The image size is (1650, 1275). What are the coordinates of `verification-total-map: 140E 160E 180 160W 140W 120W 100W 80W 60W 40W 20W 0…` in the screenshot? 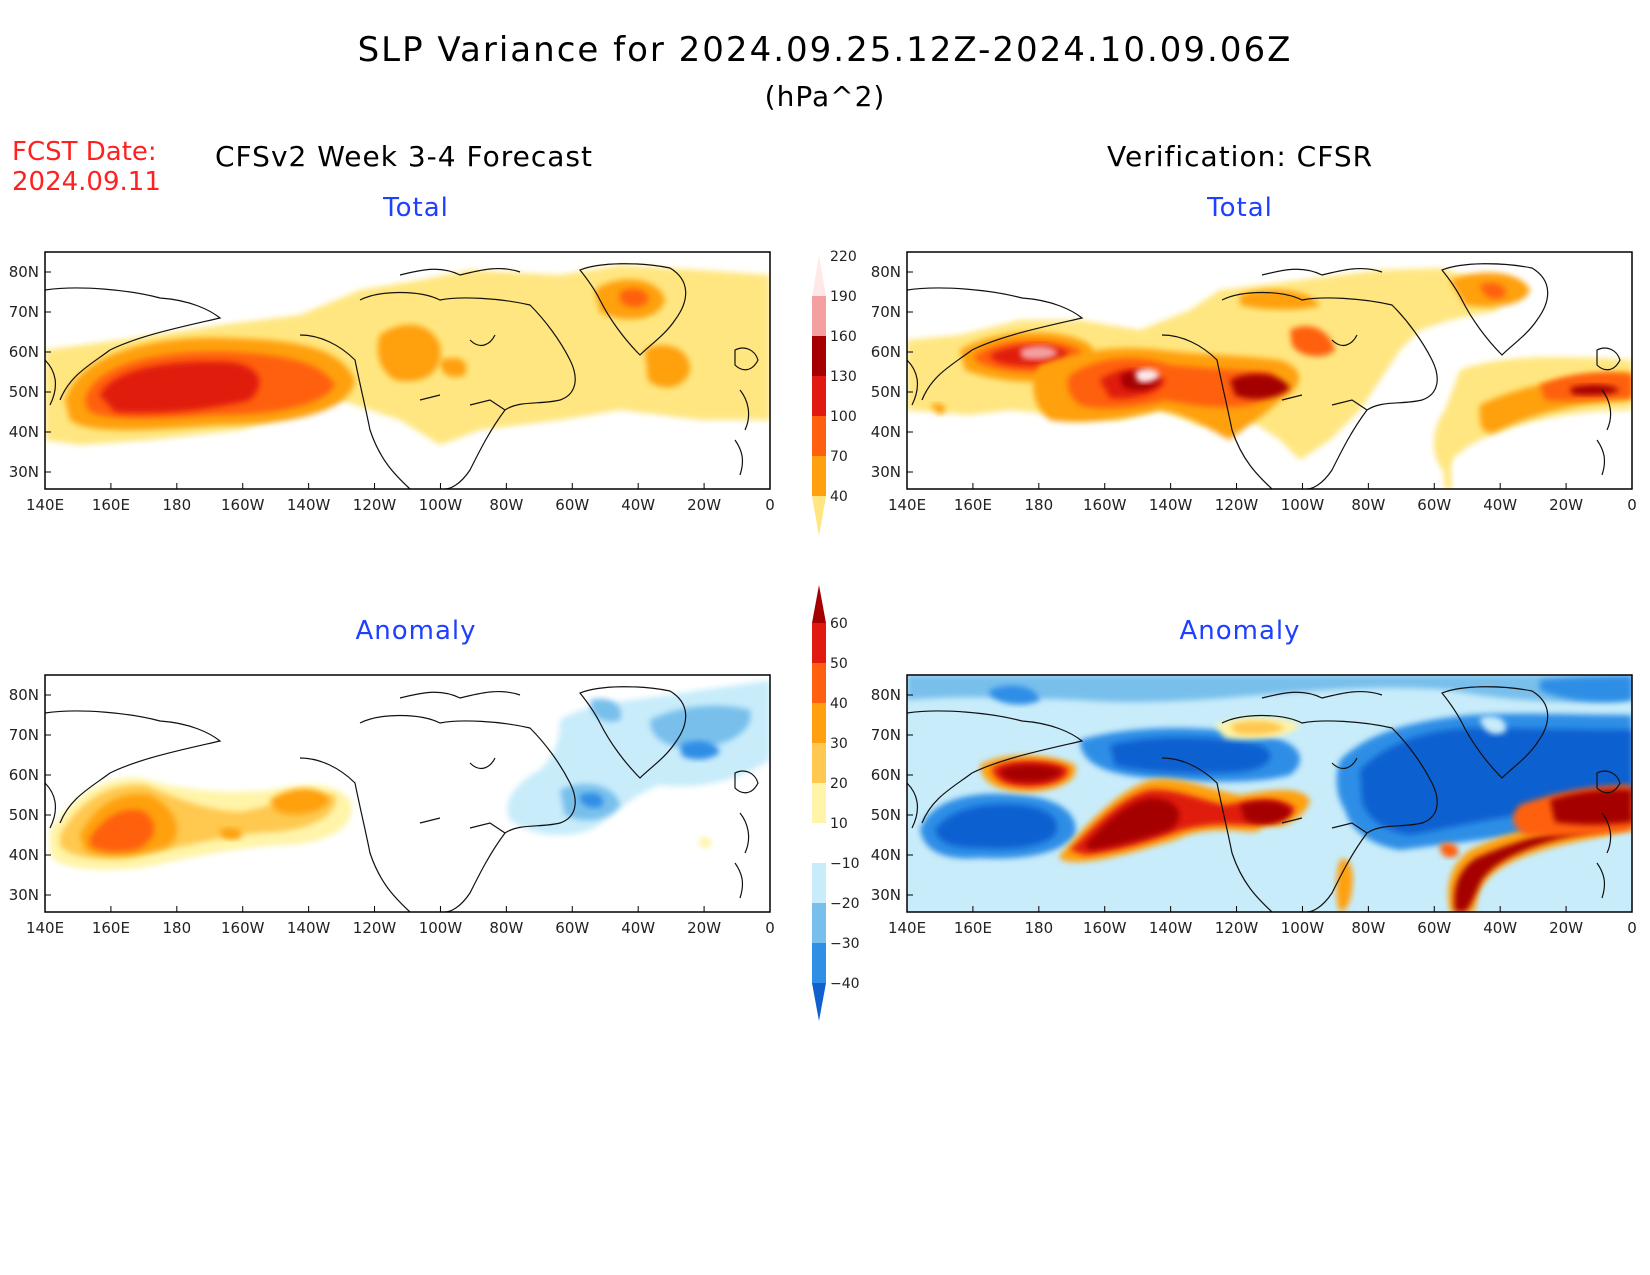 It's located at (1254, 382).